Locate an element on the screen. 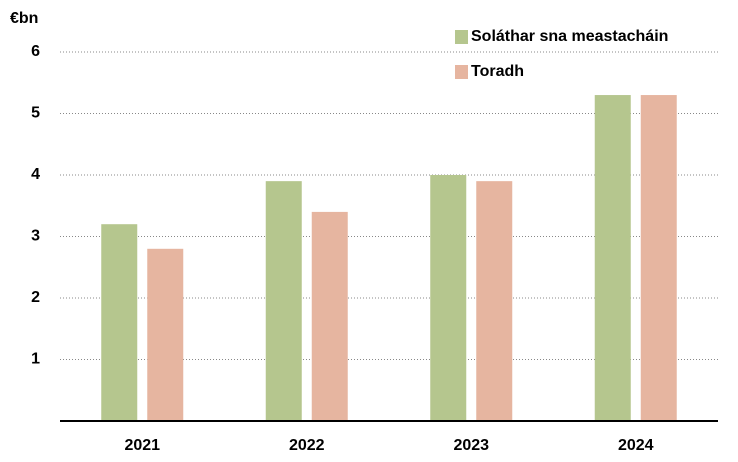 This screenshot has height=462, width=738. x-tick-label: 2023 is located at coordinates (471, 445).